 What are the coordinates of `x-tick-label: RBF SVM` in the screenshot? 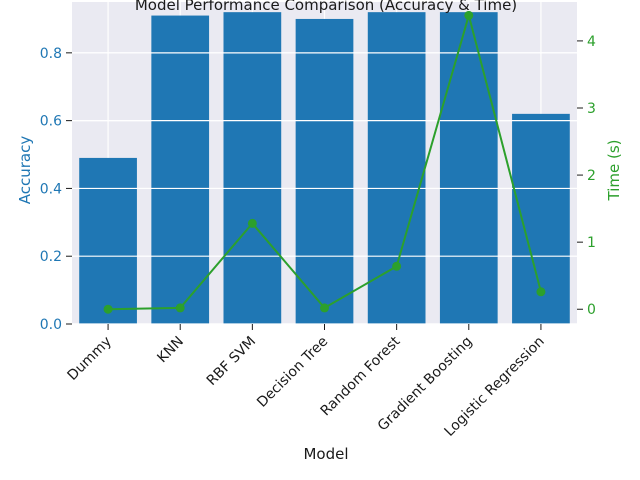 It's located at (231, 361).